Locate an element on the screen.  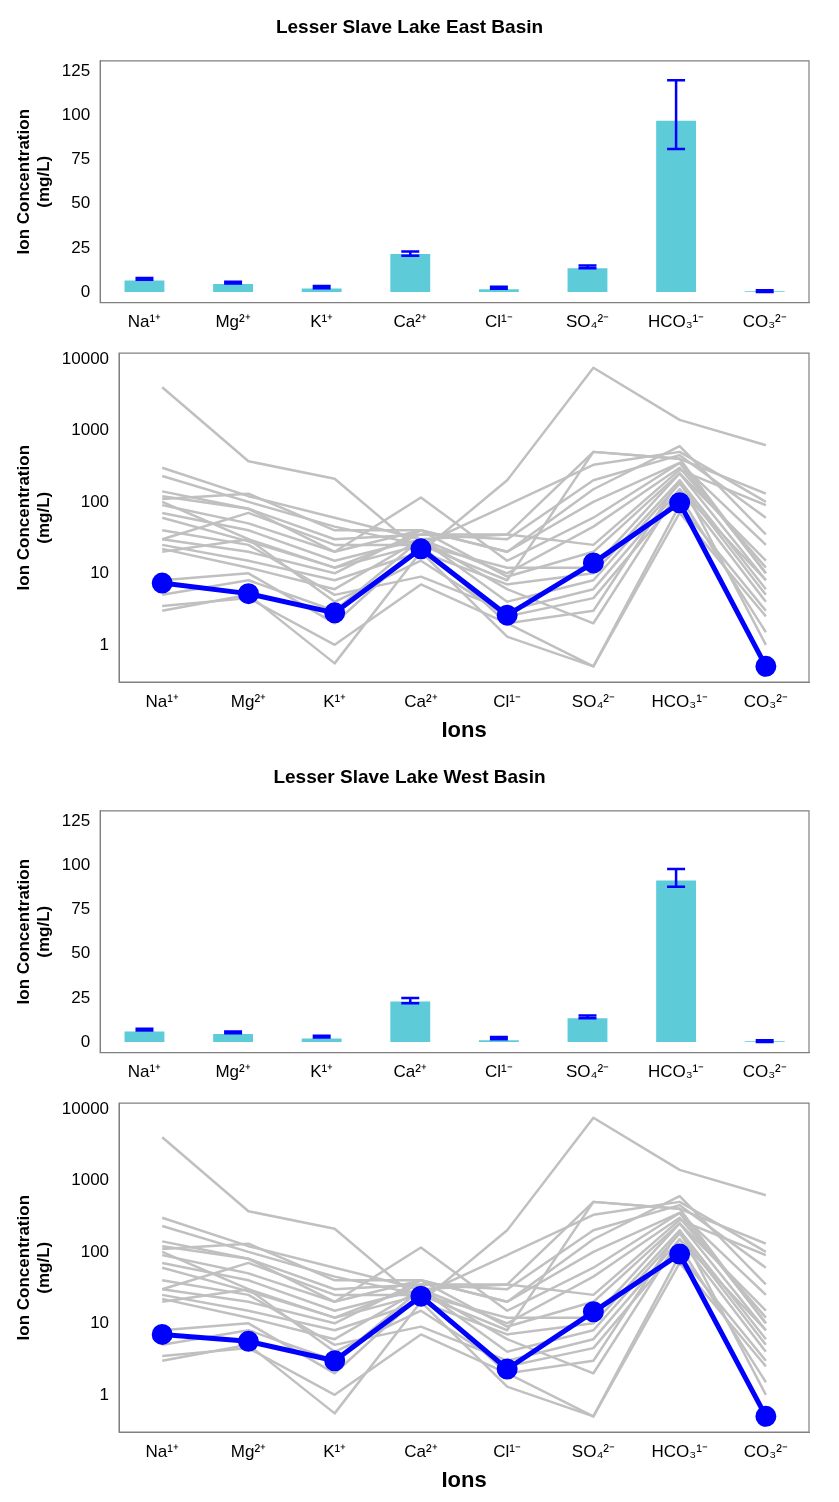
chart-title: Lesser Slave Lake East Basin is located at coordinates (409, 26).